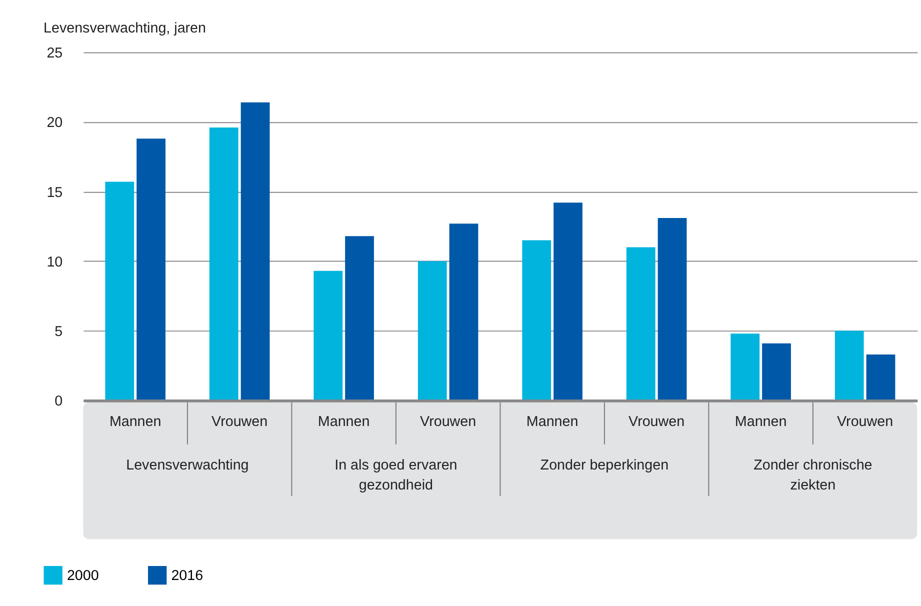  I want to click on y-tick-label: 15, so click(54, 192).